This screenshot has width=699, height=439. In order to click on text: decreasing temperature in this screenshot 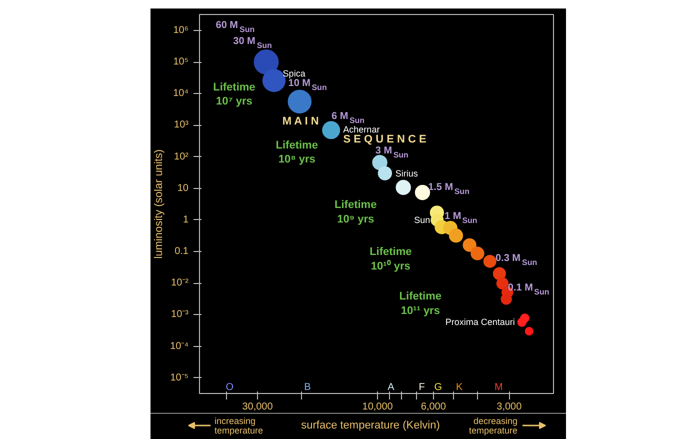, I will do `click(493, 426)`.